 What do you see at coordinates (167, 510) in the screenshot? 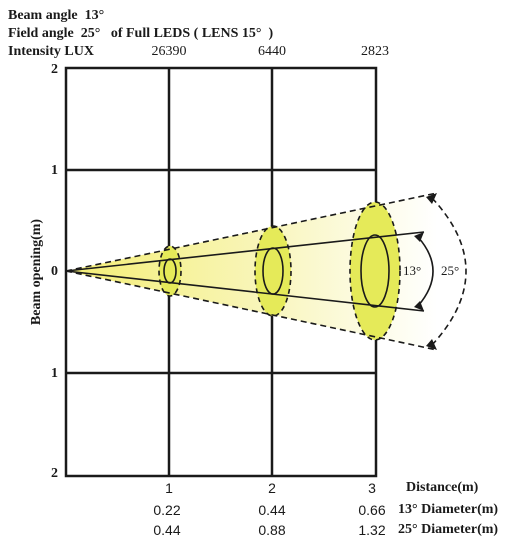
I see `diameter-13-value: 0.22` at bounding box center [167, 510].